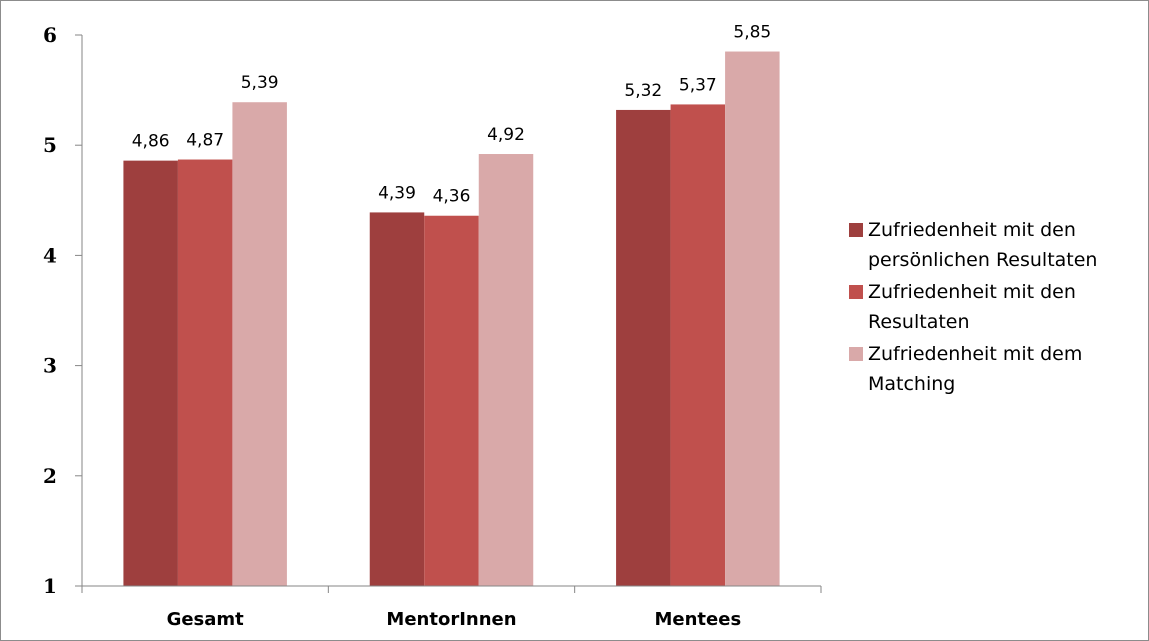 The image size is (1149, 641). What do you see at coordinates (698, 85) in the screenshot?
I see `data-label: 5,37` at bounding box center [698, 85].